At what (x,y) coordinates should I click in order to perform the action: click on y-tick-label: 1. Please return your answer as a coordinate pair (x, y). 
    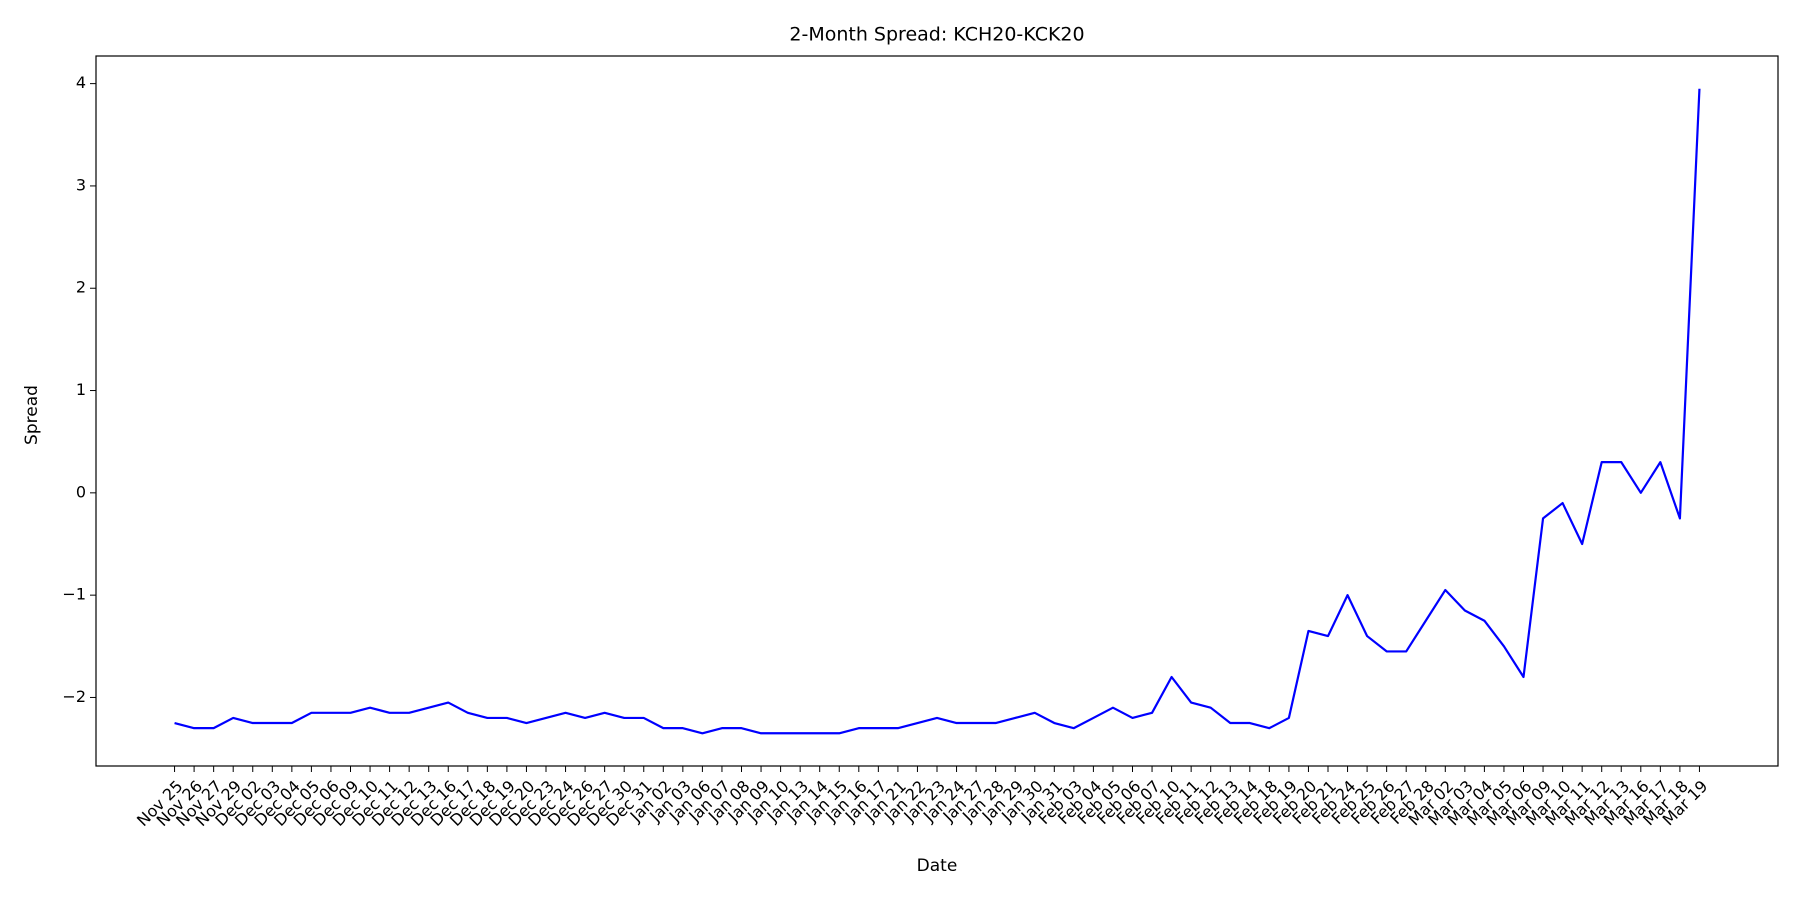
    Looking at the image, I should click on (81, 389).